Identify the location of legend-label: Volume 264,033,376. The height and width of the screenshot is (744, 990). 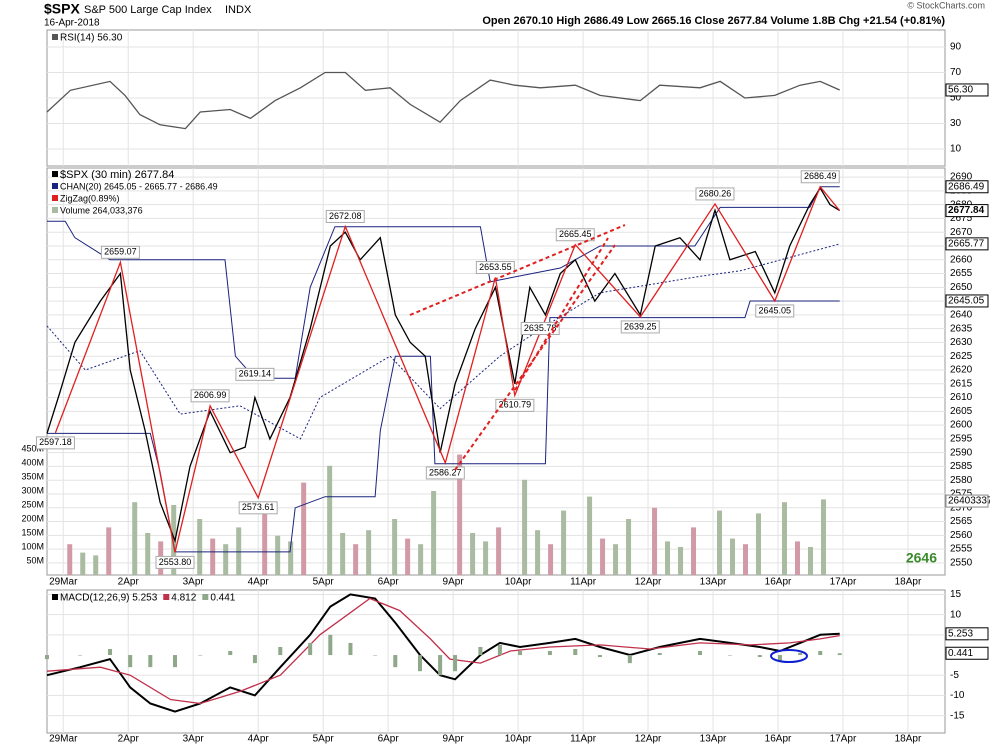
(101, 210).